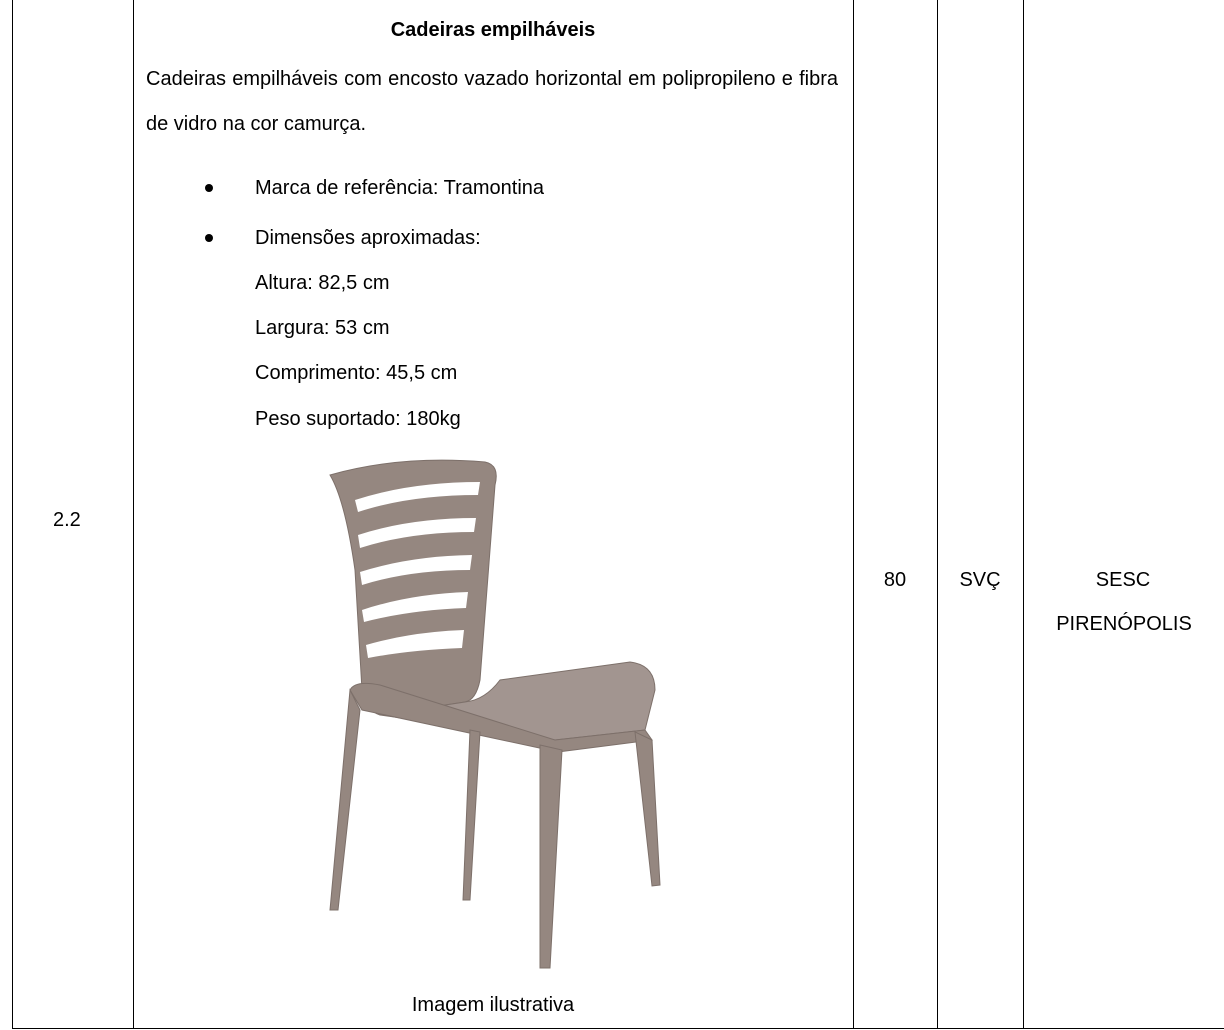 This screenshot has width=1224, height=1030. I want to click on bullet-text: Marca de referência: Tramontina, so click(400, 188).